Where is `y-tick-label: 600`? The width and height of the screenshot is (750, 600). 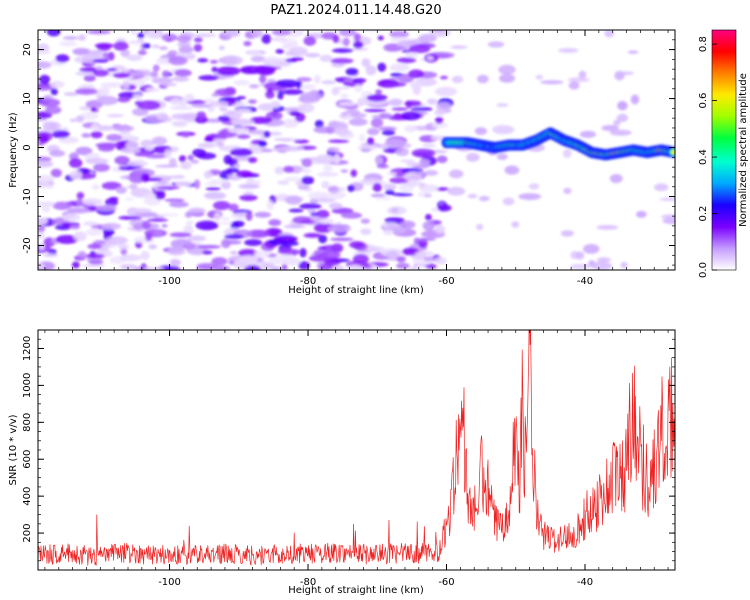
y-tick-label: 600 is located at coordinates (27, 459).